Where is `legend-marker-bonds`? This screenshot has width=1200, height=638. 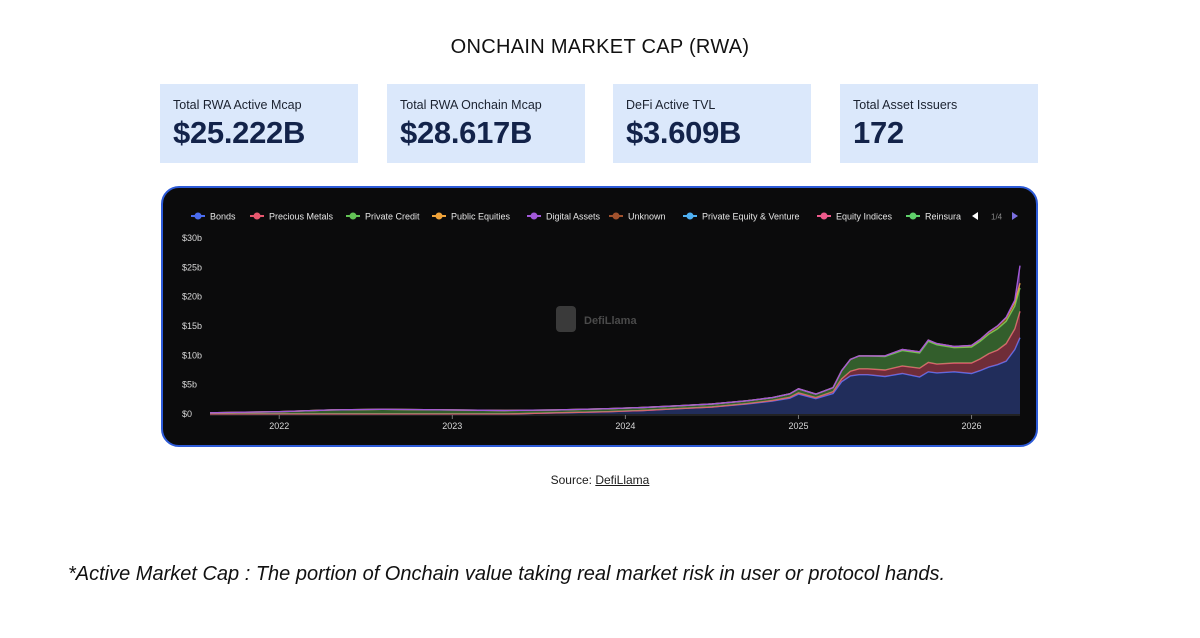 legend-marker-bonds is located at coordinates (198, 216).